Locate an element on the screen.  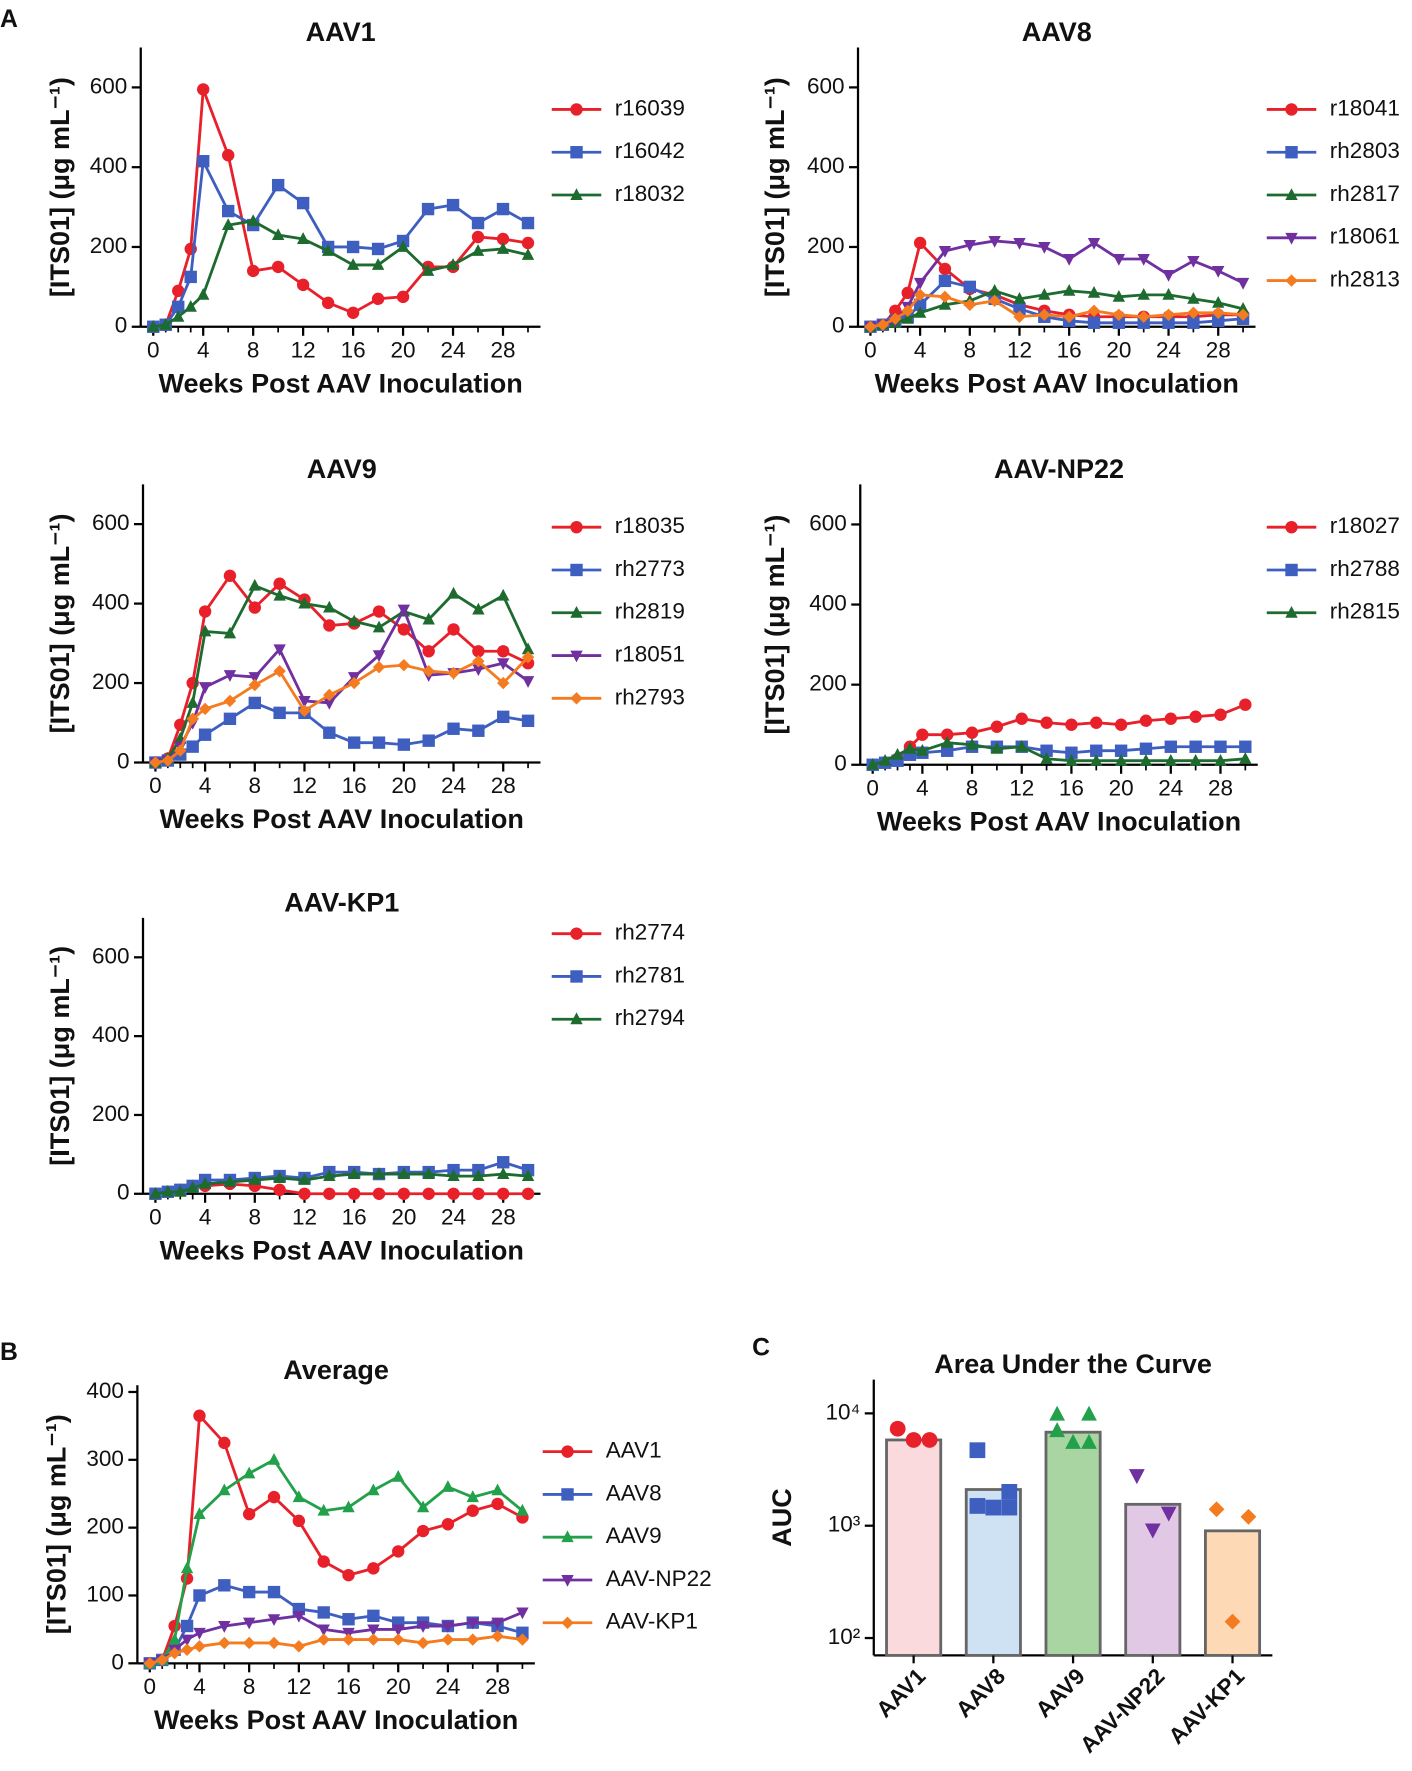
x-tick-label: 12 is located at coordinates (304, 785).